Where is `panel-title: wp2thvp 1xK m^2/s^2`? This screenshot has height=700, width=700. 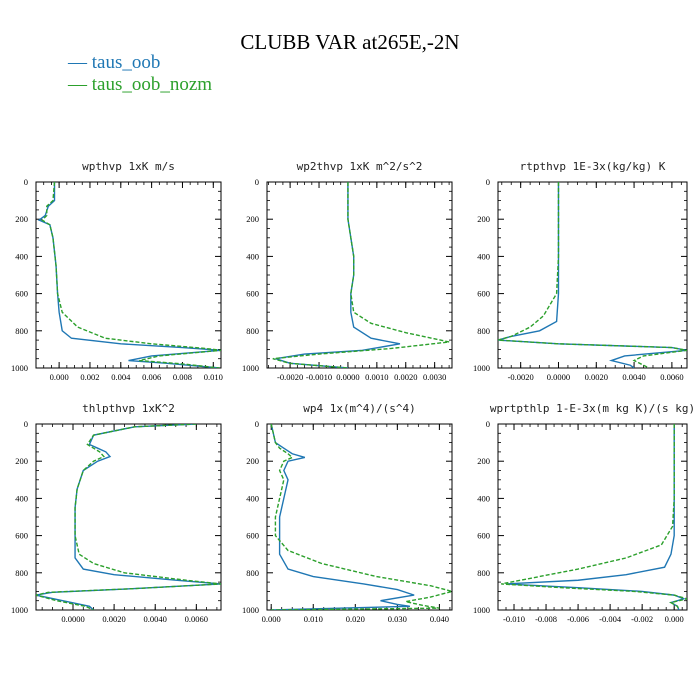
panel-title: wp2thvp 1xK m^2/s^2 is located at coordinates (360, 166).